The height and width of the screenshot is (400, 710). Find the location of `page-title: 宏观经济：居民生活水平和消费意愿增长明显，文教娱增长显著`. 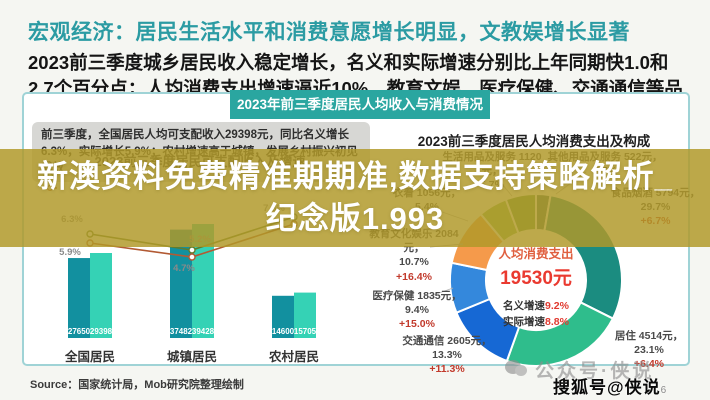

page-title: 宏观经济：居民生活水平和消费意愿增长明显，文教娱增长显著 is located at coordinates (329, 32).